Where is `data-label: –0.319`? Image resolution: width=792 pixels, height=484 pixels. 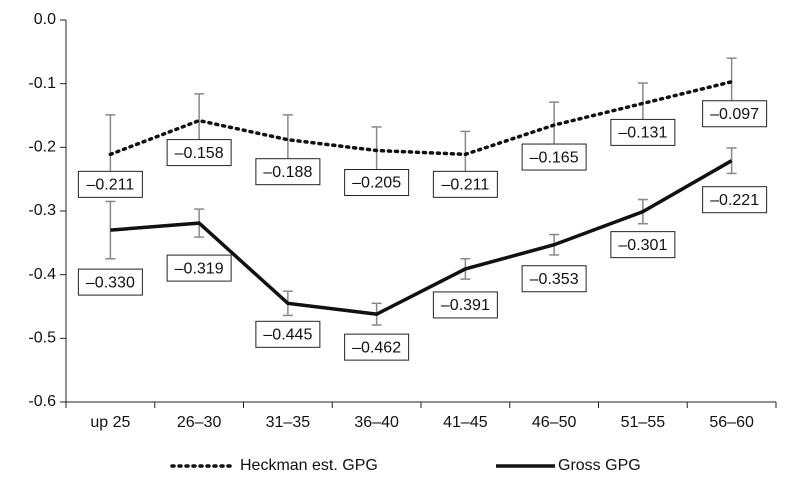 data-label: –0.319 is located at coordinates (199, 268).